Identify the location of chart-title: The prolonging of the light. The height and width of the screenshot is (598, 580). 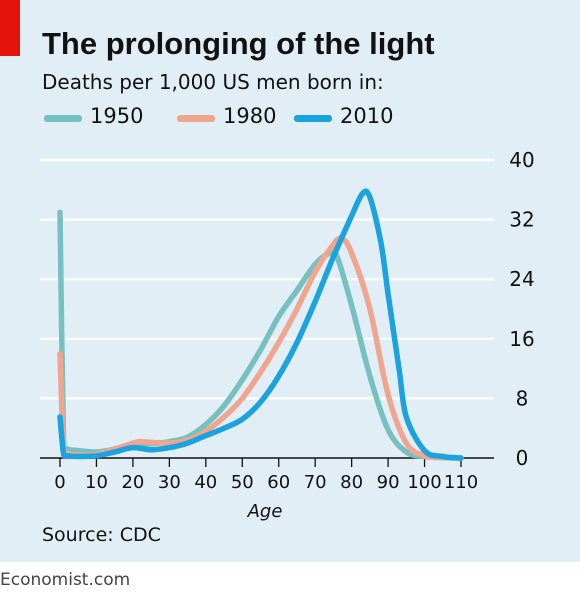
(238, 43).